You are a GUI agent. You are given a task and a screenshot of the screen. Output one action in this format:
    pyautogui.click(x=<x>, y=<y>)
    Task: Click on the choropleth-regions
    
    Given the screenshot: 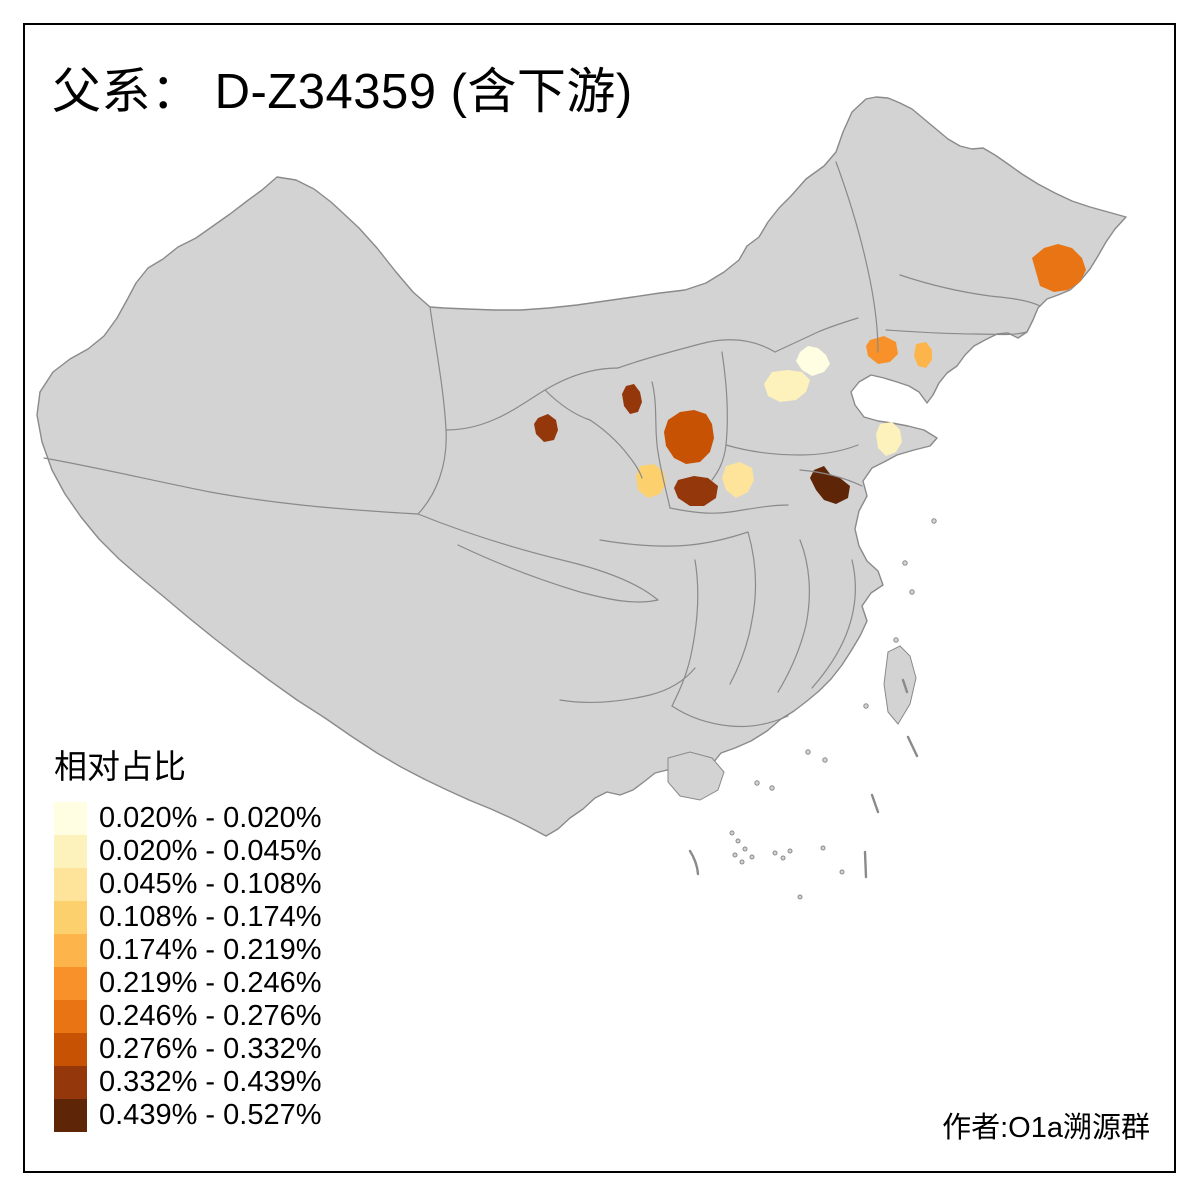 What is the action you would take?
    pyautogui.click(x=810, y=375)
    